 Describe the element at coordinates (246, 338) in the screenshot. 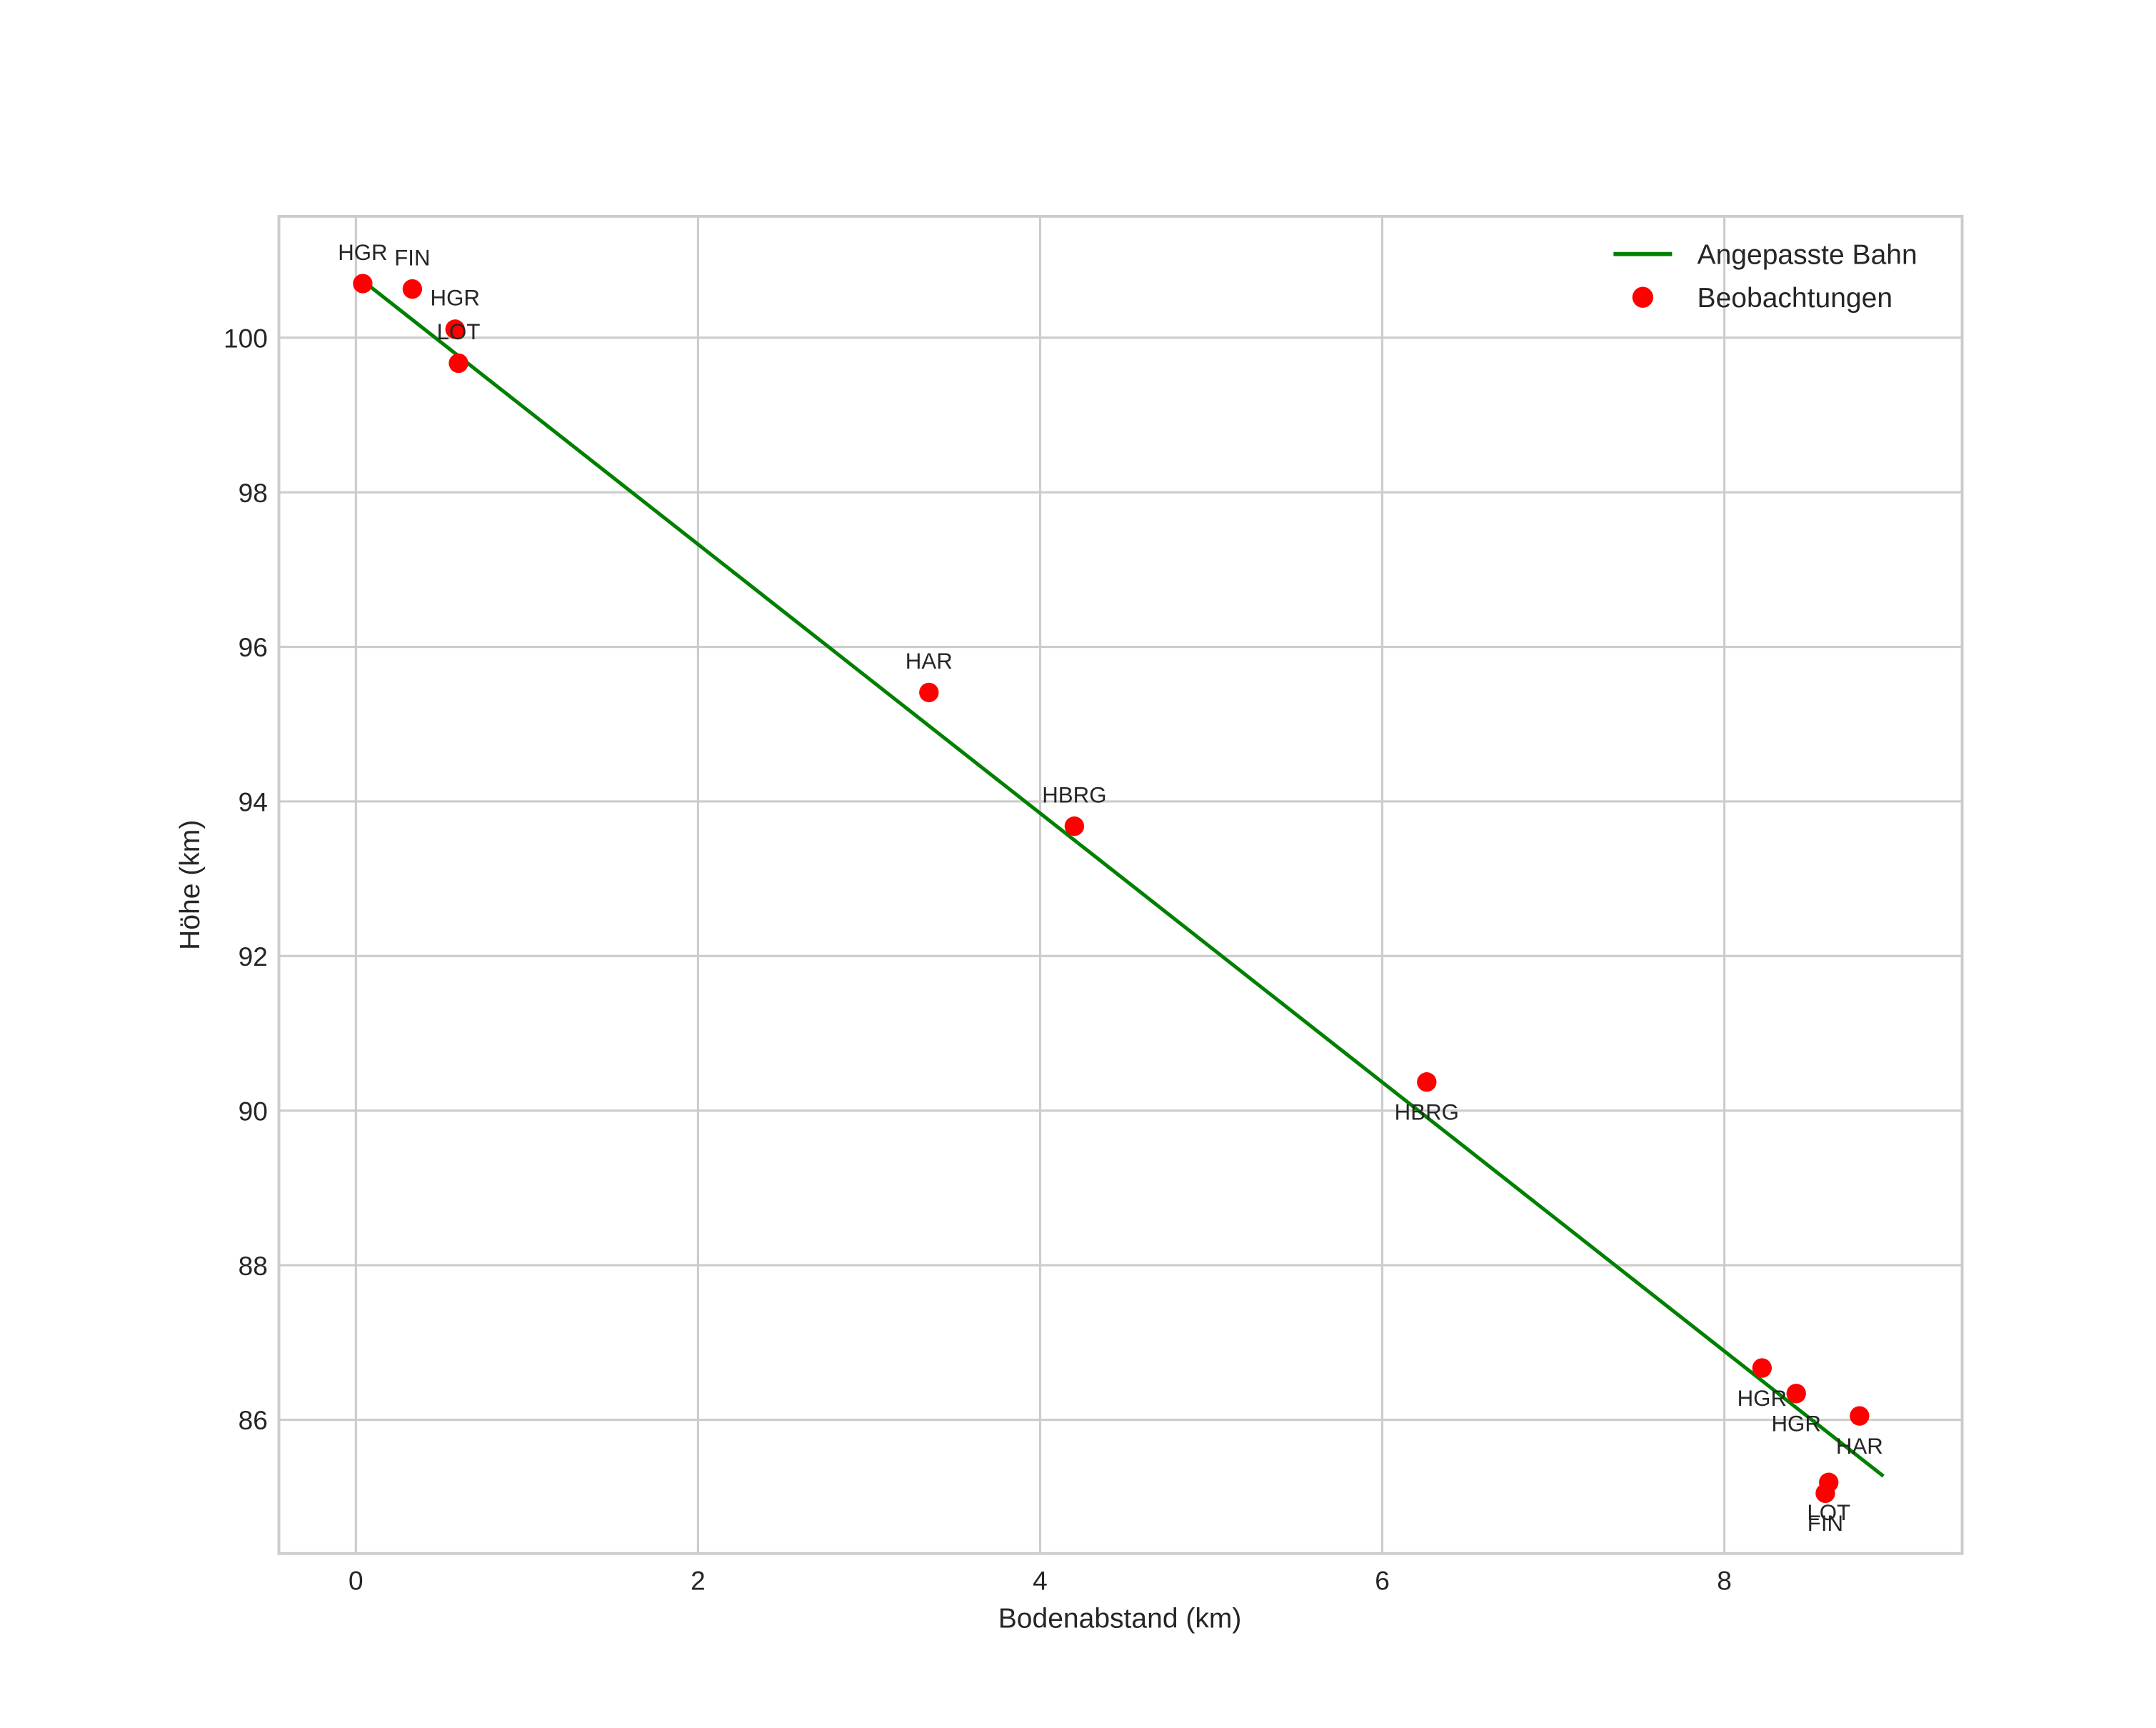

I see `y-tick-label: 100` at that location.